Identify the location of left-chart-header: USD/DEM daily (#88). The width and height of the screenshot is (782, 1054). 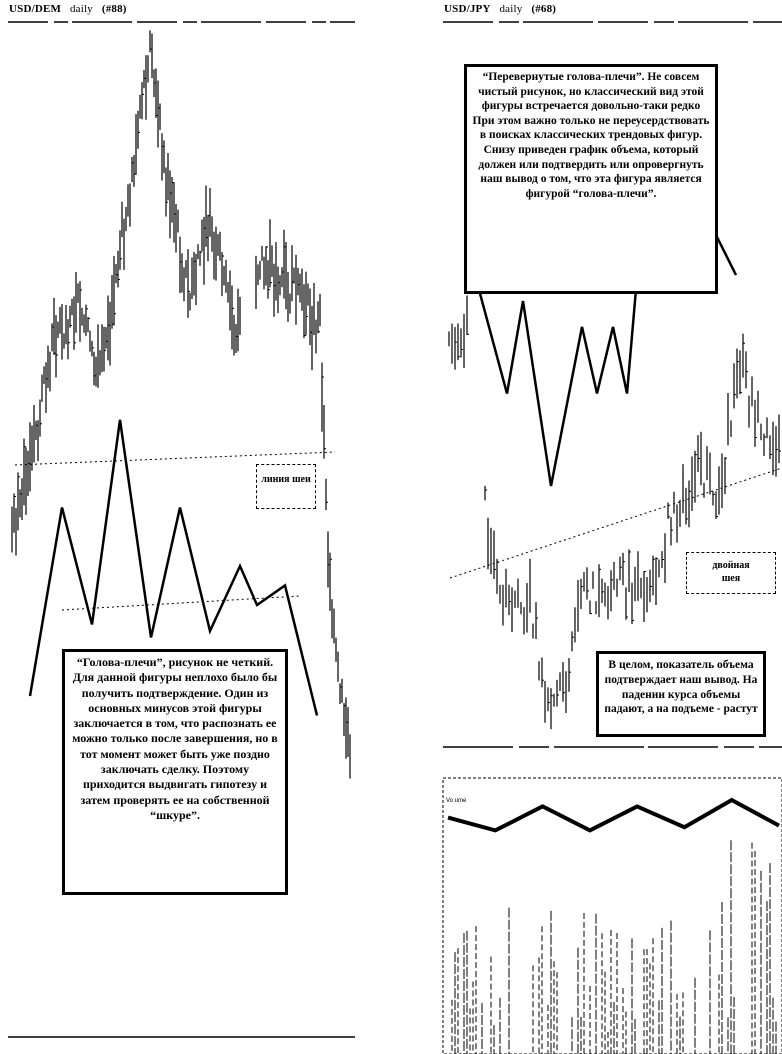
(68, 9).